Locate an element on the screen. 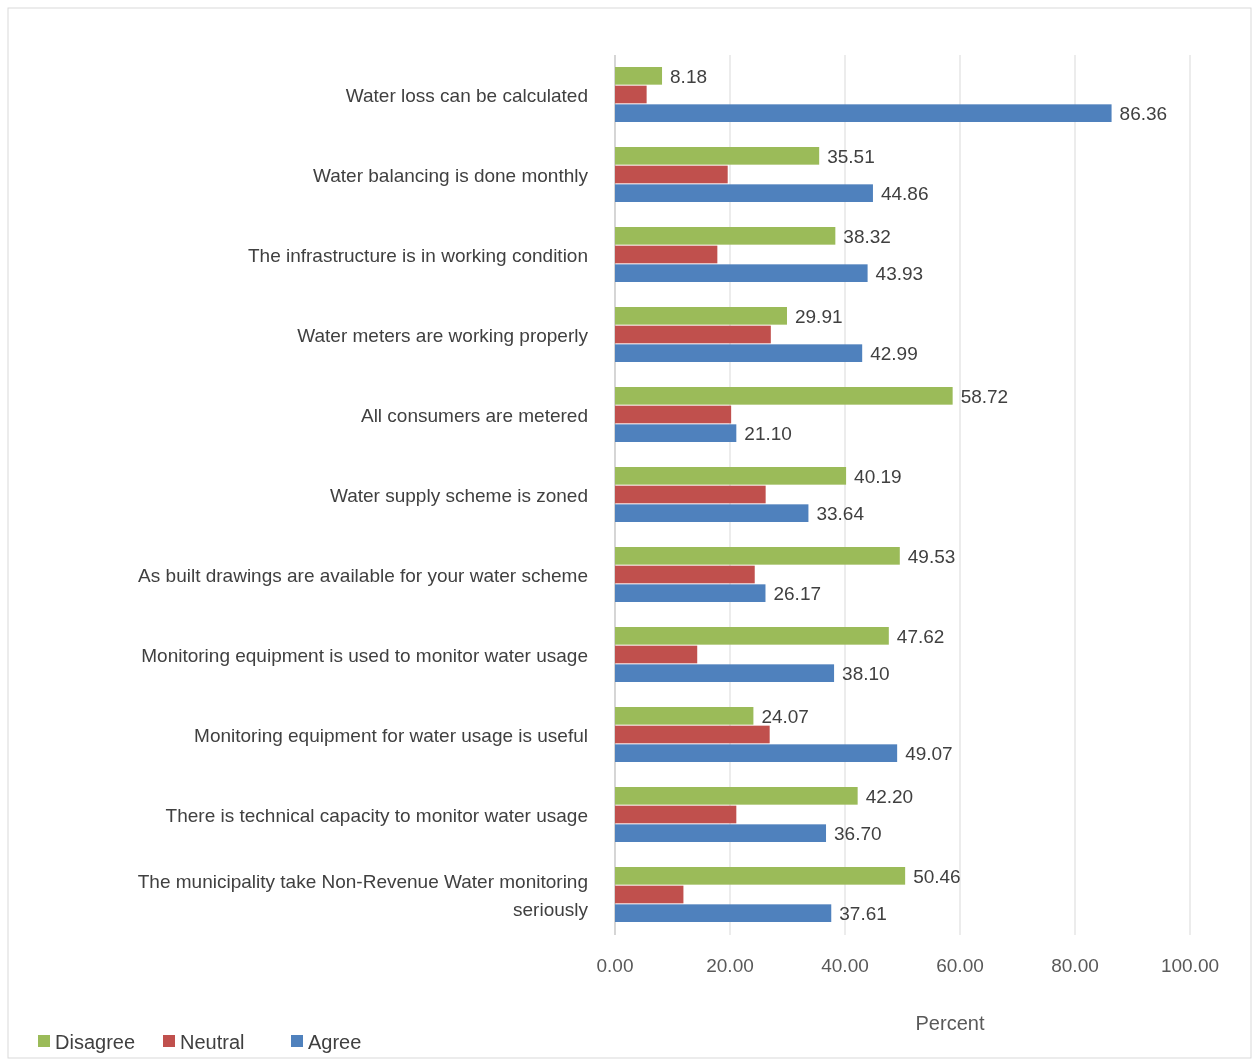  data-label: 37.61 is located at coordinates (863, 914).